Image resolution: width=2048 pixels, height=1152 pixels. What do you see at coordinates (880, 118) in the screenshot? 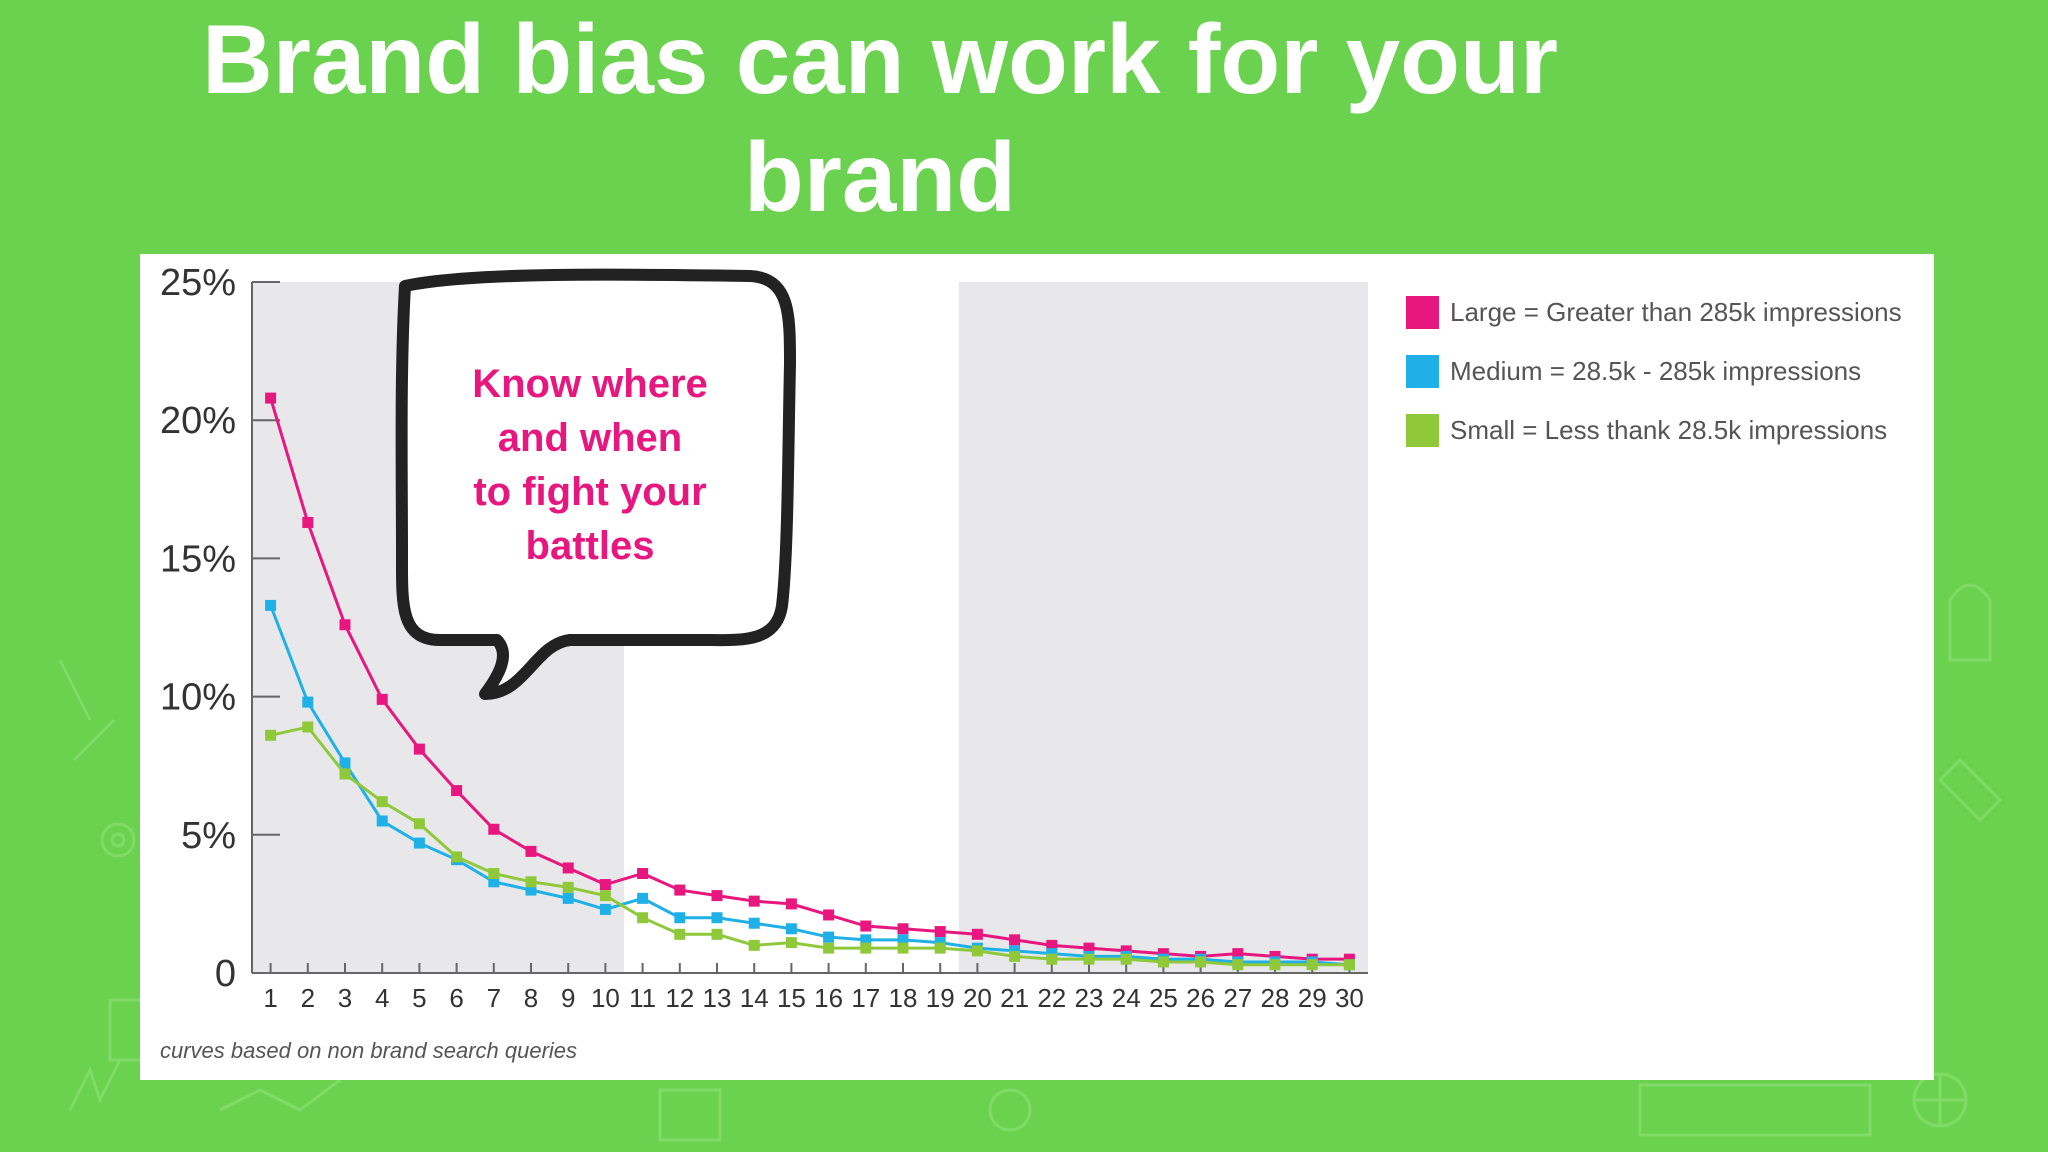
I see `slide-title: Brand bias can work for your brand` at bounding box center [880, 118].